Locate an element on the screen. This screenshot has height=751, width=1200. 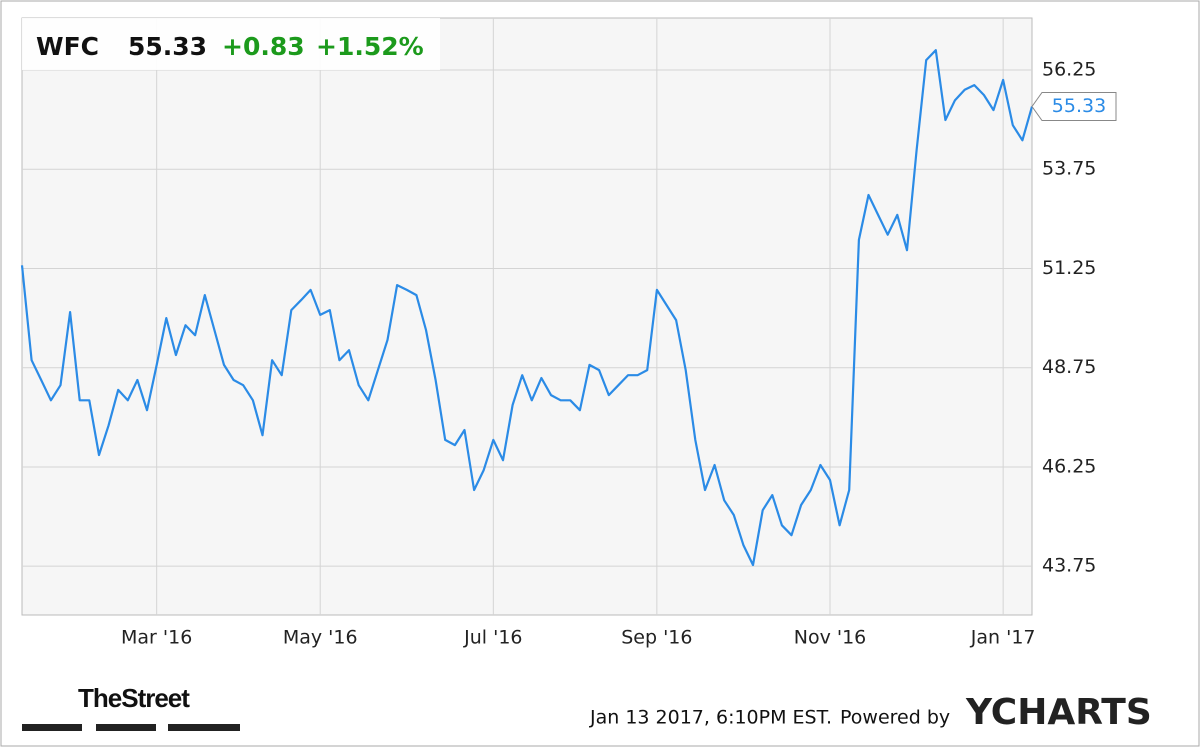
x-tick-label: Mar '16 is located at coordinates (156, 638).